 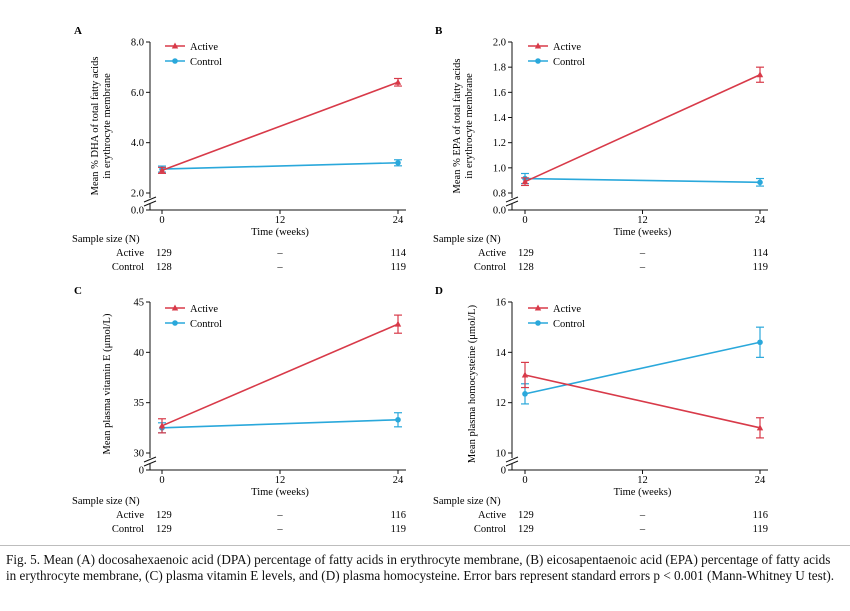 What do you see at coordinates (642, 480) in the screenshot?
I see `panel-d-x-tick-label: 12` at bounding box center [642, 480].